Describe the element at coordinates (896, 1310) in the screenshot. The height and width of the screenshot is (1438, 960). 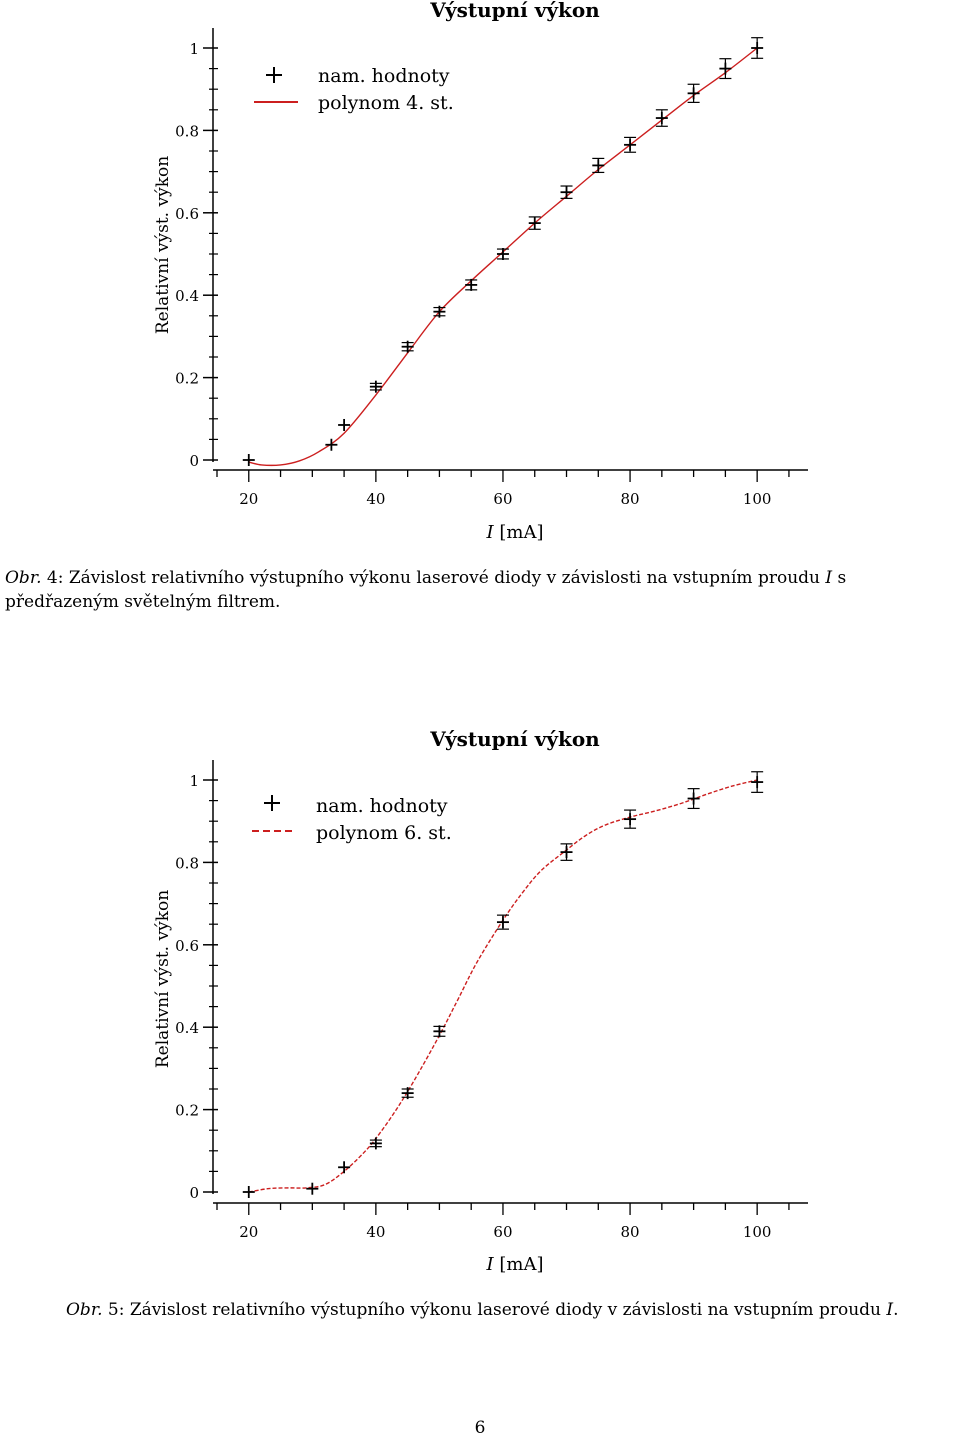
I see `caption-text-end: .` at that location.